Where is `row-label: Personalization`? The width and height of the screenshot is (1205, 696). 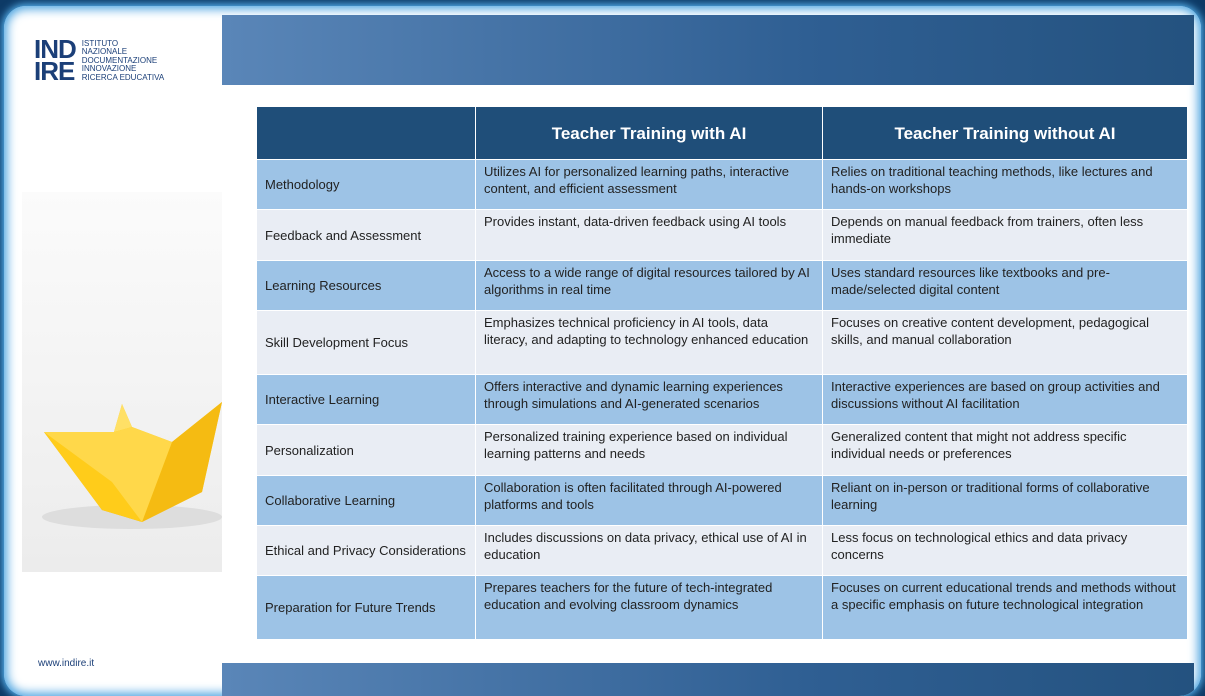 row-label: Personalization is located at coordinates (366, 450).